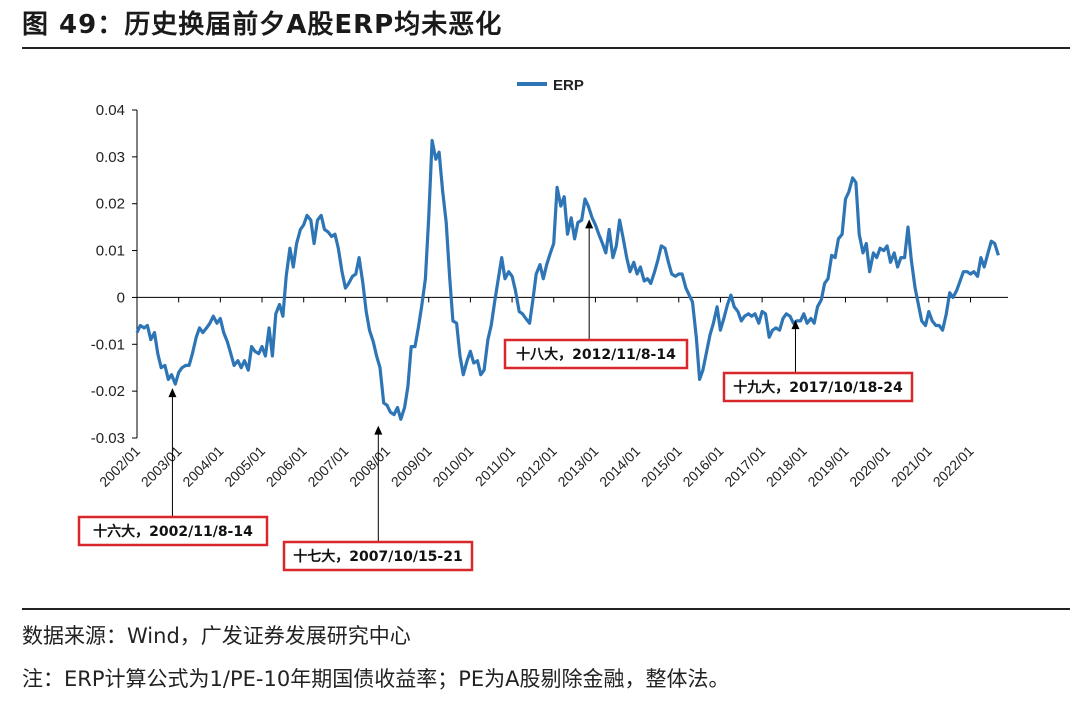  Describe the element at coordinates (546, 48) in the screenshot. I see `title-divider` at that location.